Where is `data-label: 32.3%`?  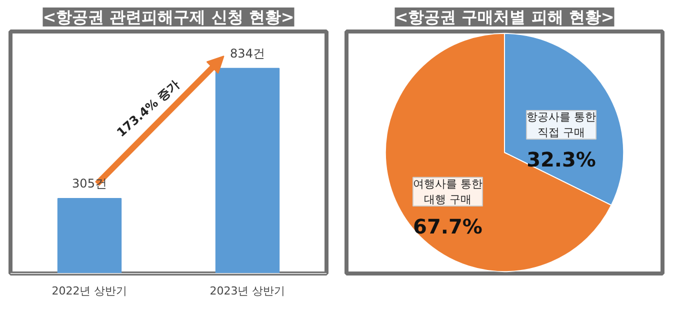 data-label: 32.3% is located at coordinates (561, 159).